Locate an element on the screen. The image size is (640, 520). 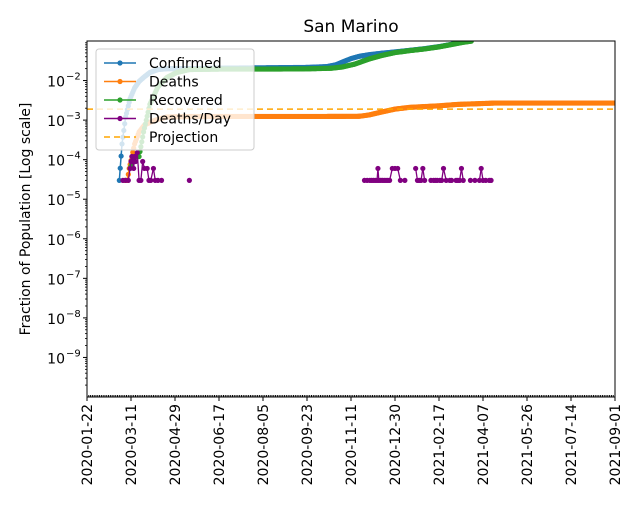
y-tick-exponent: −4 is located at coordinates (73, 156).